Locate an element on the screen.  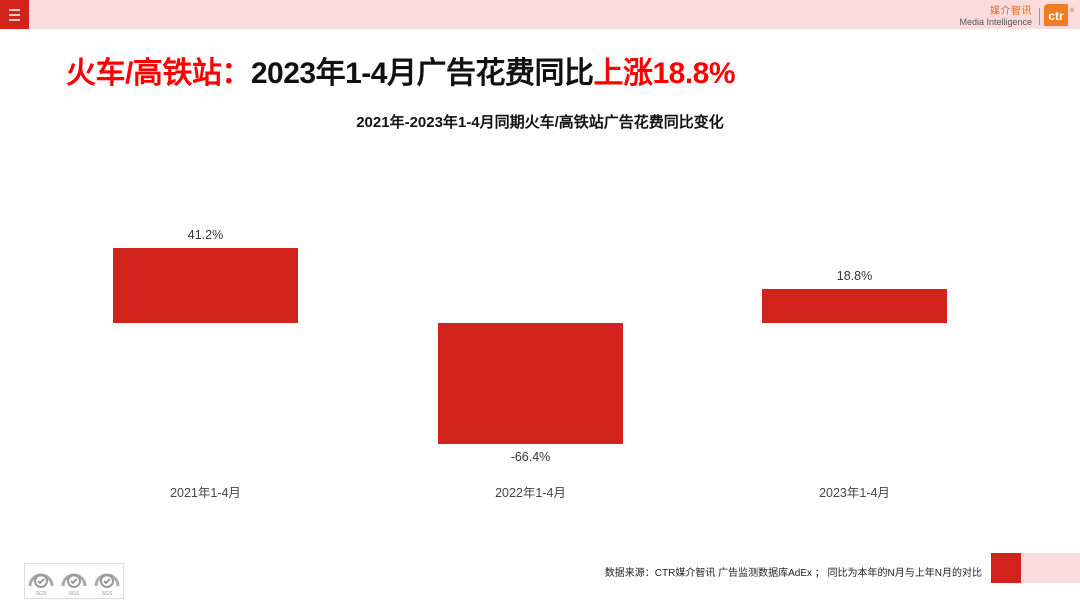
data-label: -66.4% is located at coordinates (530, 456).